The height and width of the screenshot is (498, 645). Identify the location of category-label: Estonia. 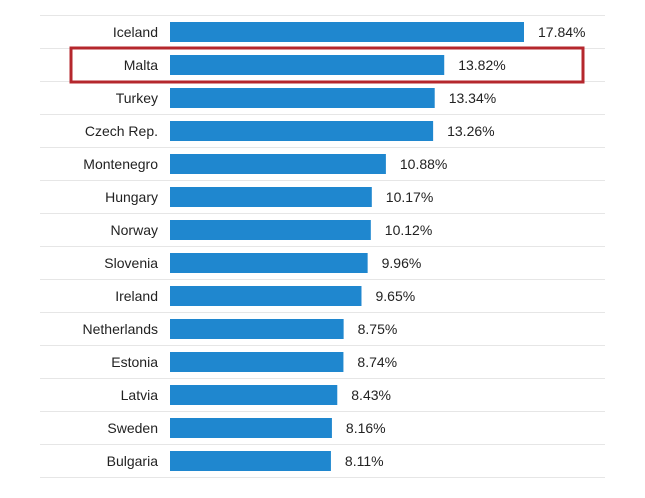
(134, 362).